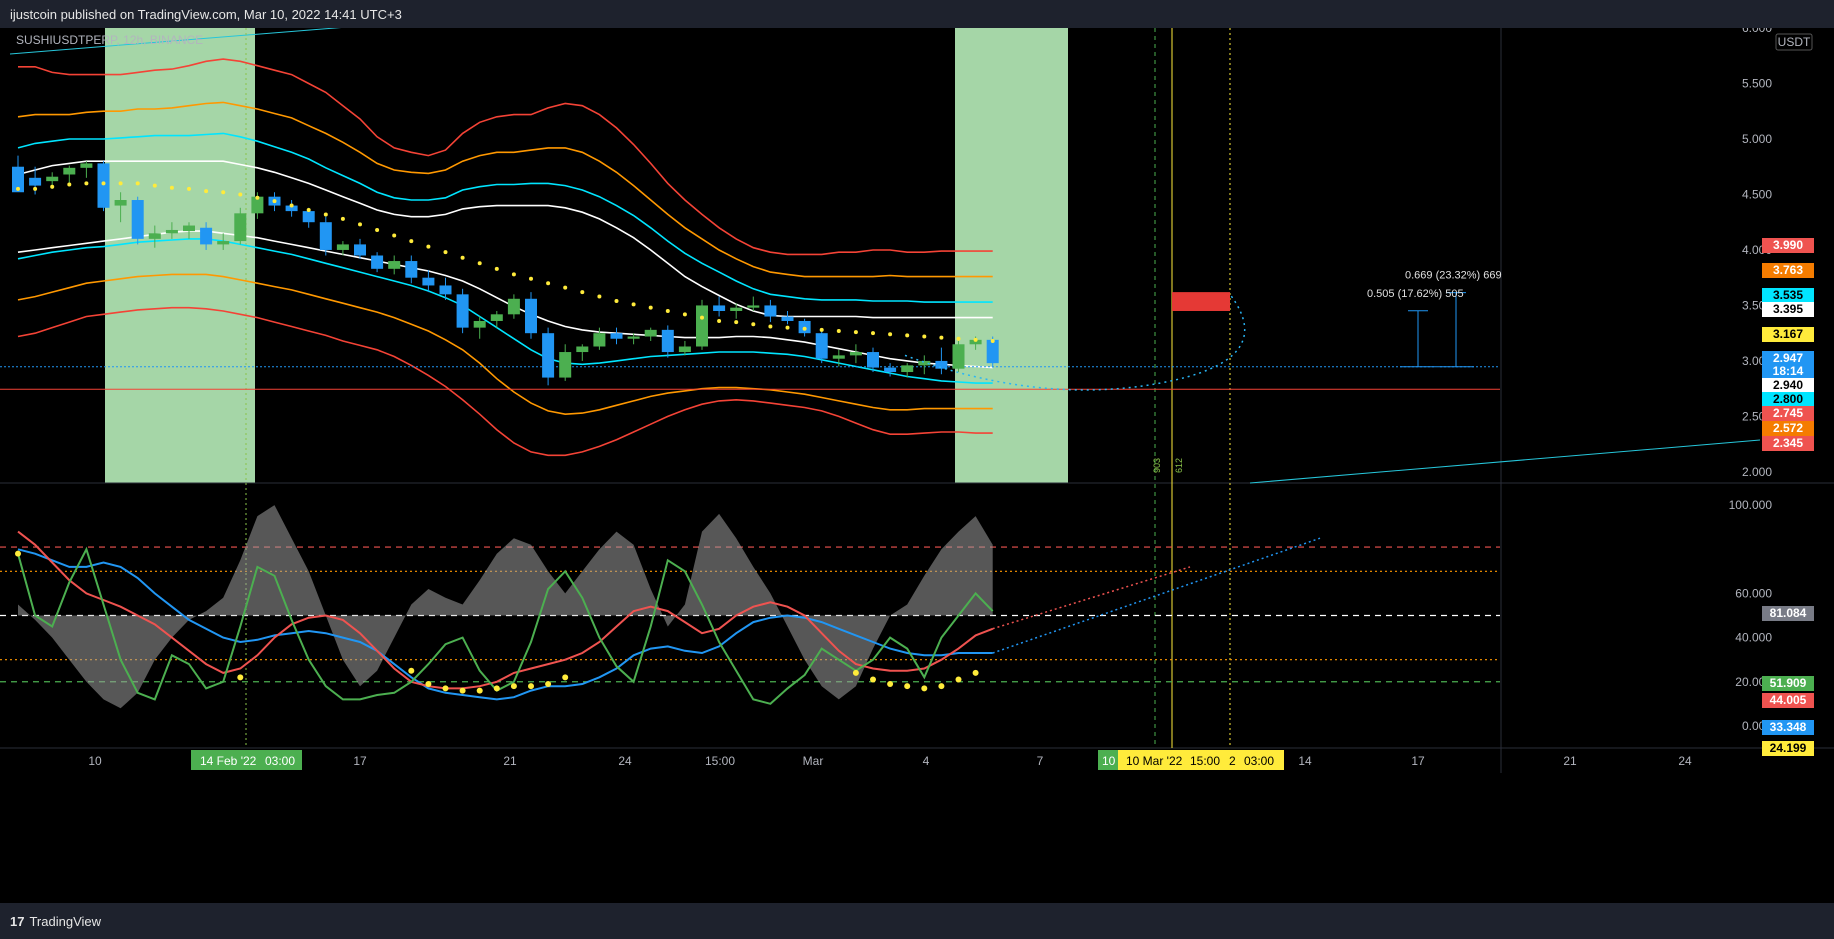 Image resolution: width=1834 pixels, height=939 pixels. Describe the element at coordinates (55, 921) in the screenshot. I see `tradingview-logo: 17 TradingView` at that location.